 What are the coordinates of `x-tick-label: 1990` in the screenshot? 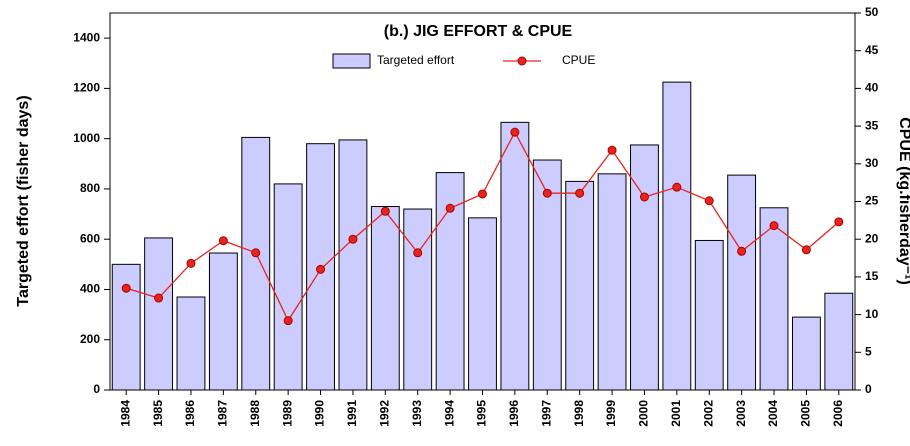 It's located at (320, 413).